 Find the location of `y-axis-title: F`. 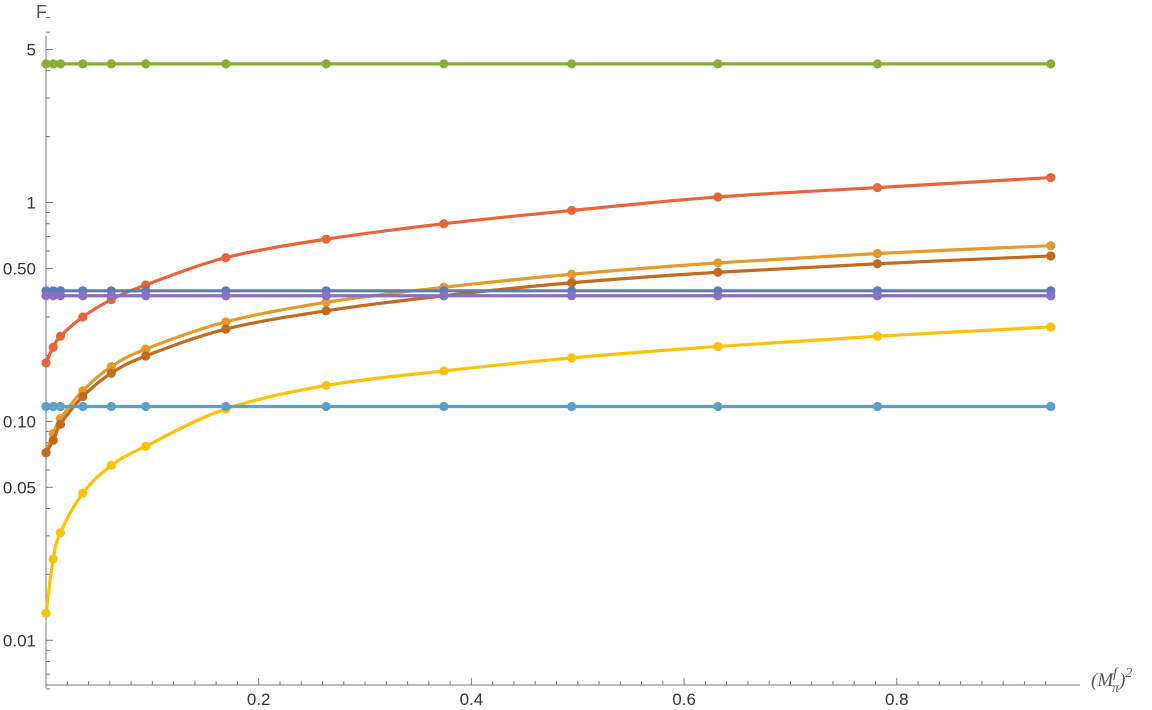

y-axis-title: F is located at coordinates (41, 12).